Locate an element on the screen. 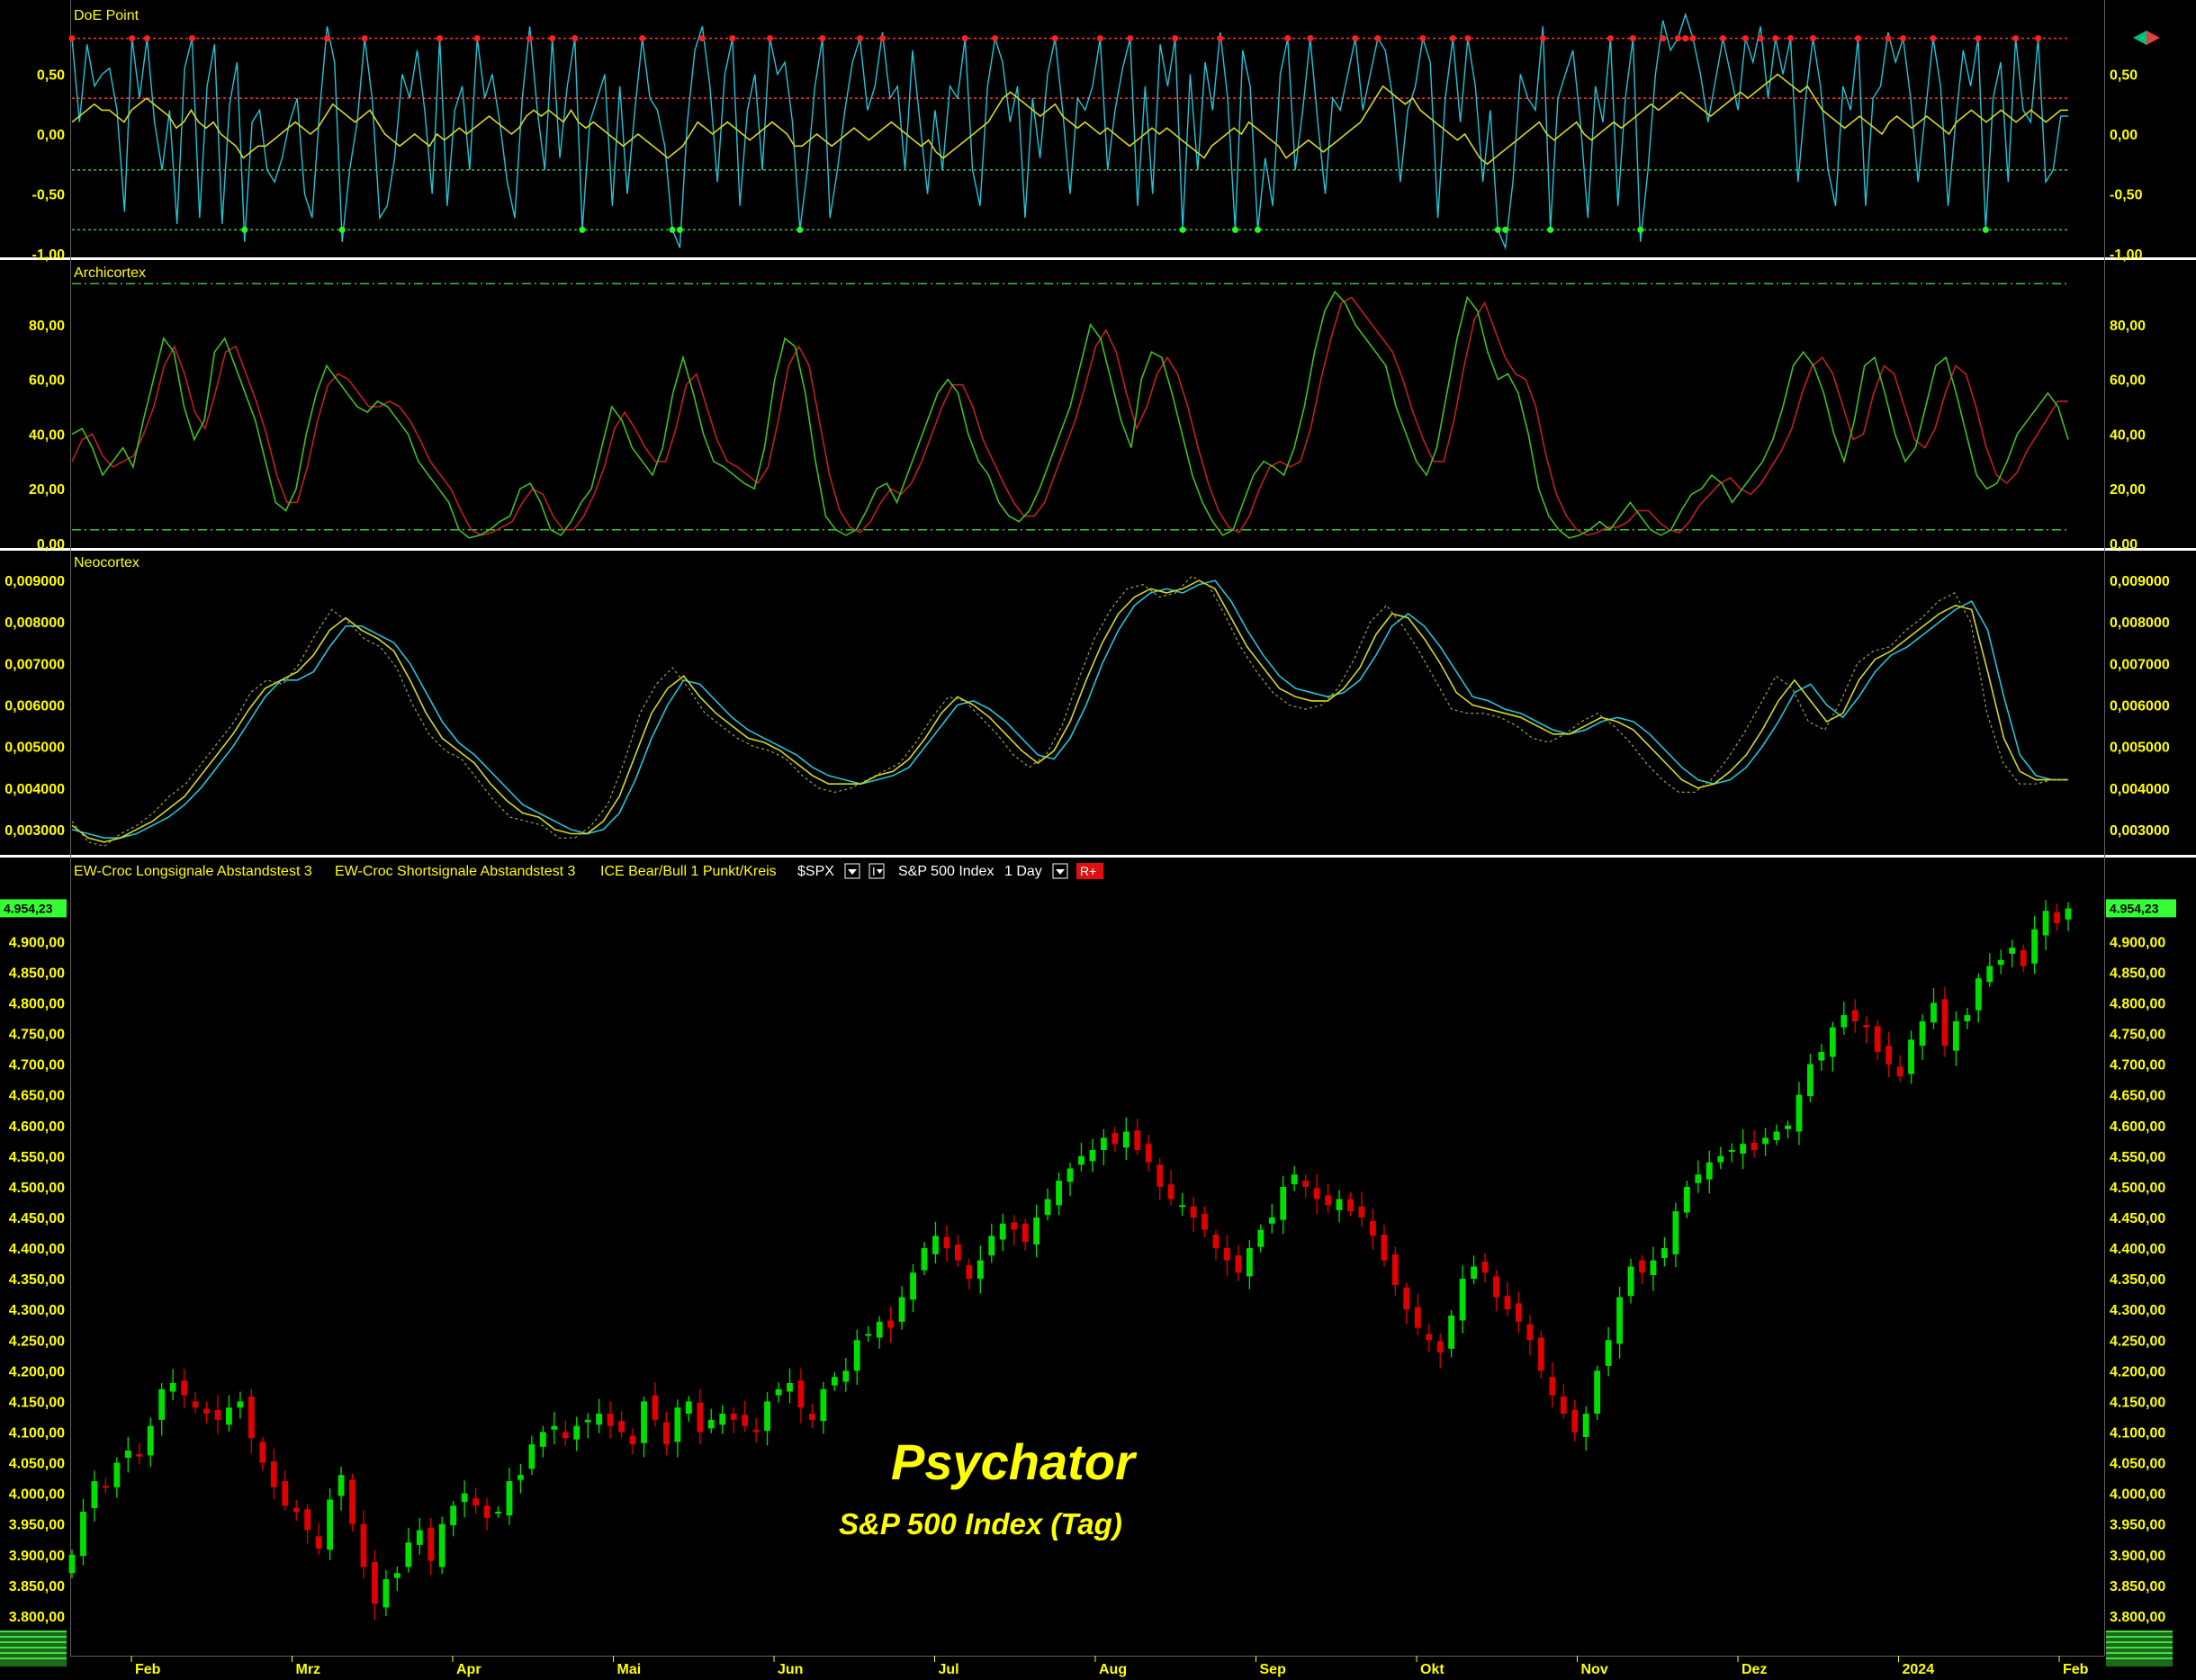  chevron-down-icon is located at coordinates (1061, 872).